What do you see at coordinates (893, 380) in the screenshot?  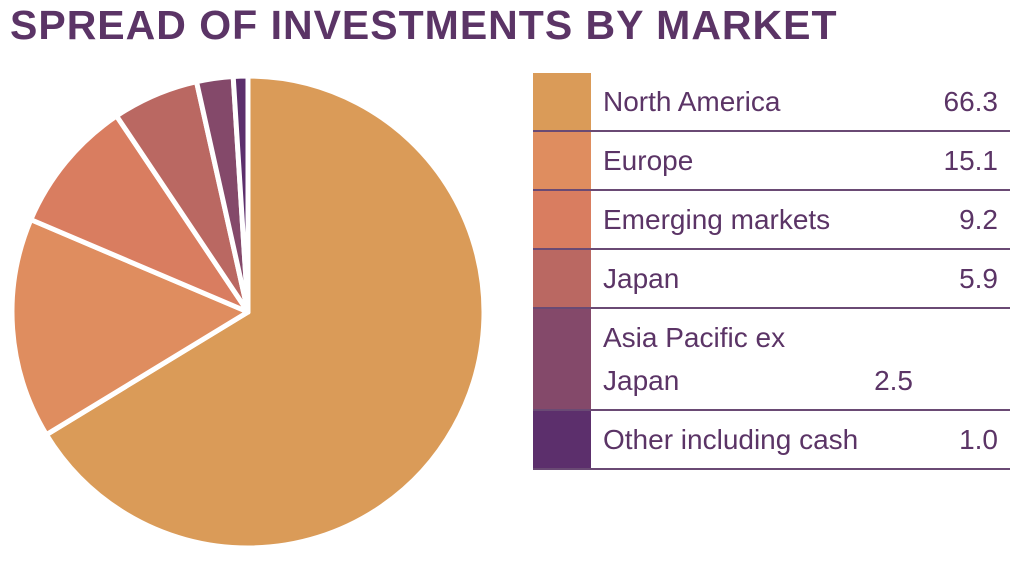 I see `value-label: 2.5` at bounding box center [893, 380].